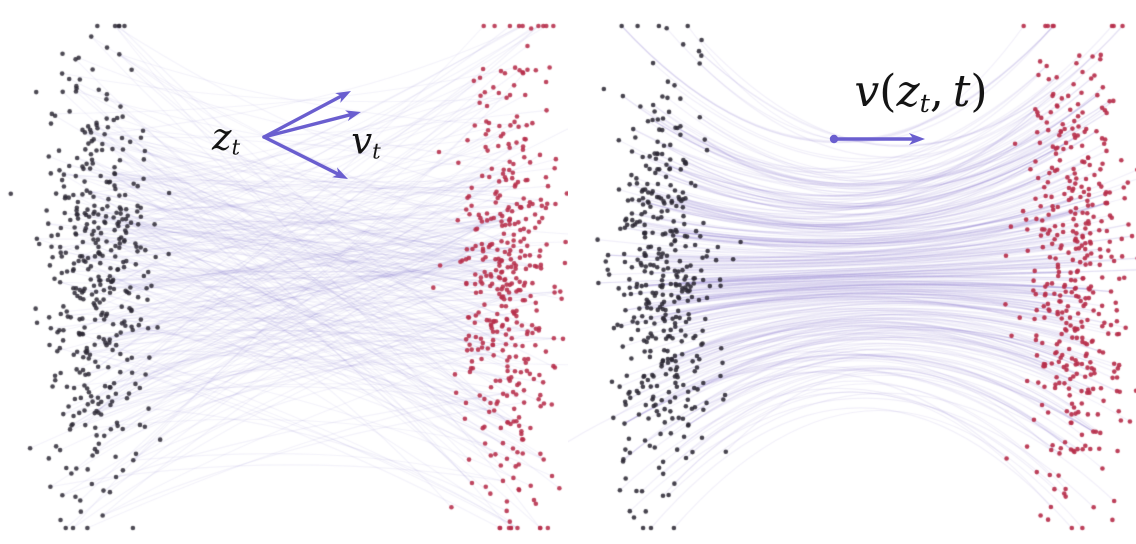  I want to click on label-v-t: vt, so click(366, 141).